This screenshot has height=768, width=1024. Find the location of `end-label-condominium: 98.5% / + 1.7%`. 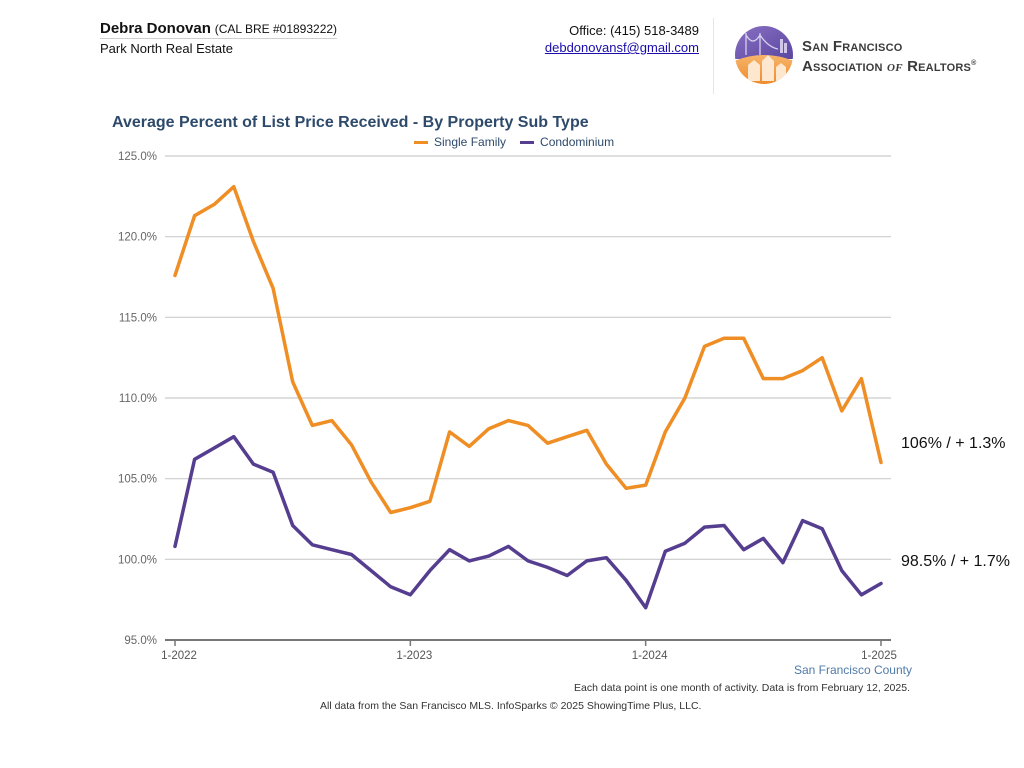

end-label-condominium: 98.5% / + 1.7% is located at coordinates (955, 561).